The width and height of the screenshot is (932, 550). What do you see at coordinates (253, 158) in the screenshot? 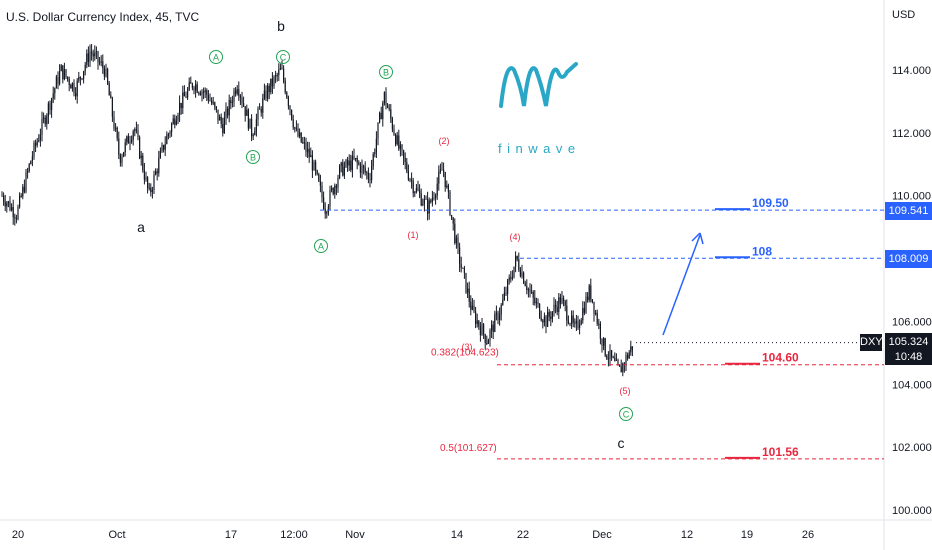
I see `circled-wave-text: B` at bounding box center [253, 158].